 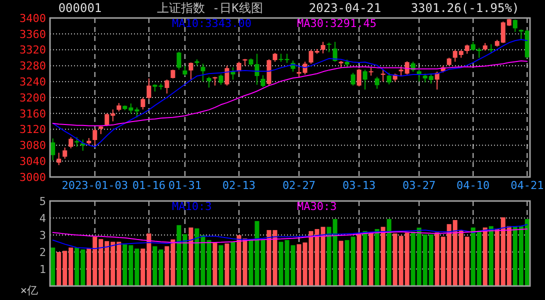 What do you see at coordinates (239, 185) in the screenshot?
I see `x-tick-label: 02-13` at bounding box center [239, 185].